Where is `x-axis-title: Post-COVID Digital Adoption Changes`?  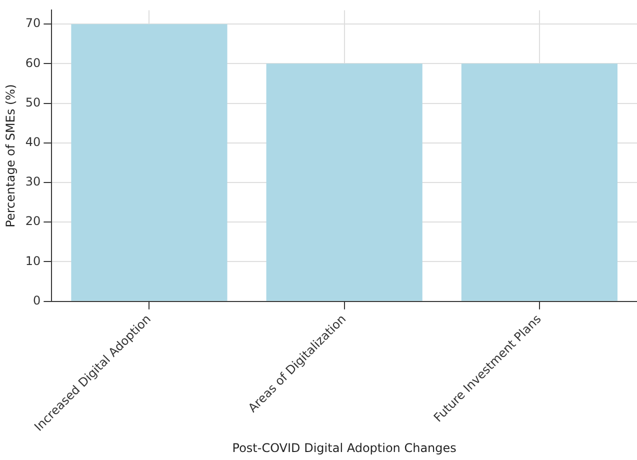 x-axis-title: Post-COVID Digital Adoption Changes is located at coordinates (344, 447).